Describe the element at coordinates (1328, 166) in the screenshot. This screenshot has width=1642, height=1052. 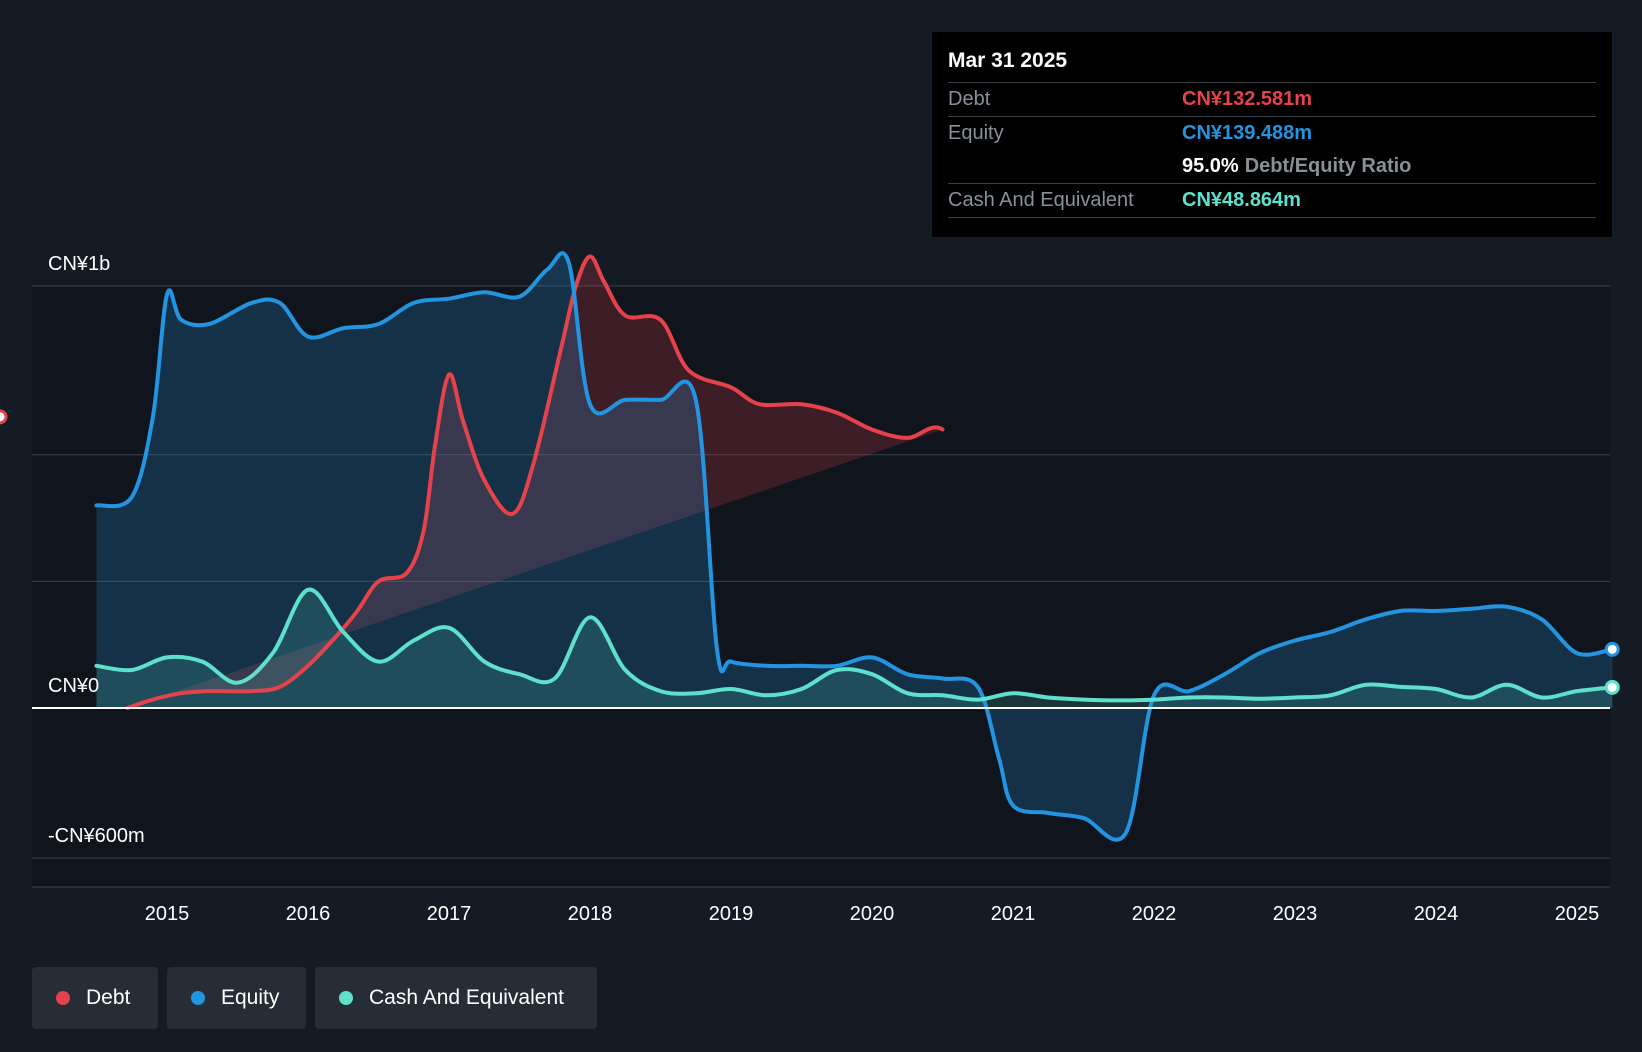
I see `tooltip-ratio-label: Debt/Equity Ratio` at that location.